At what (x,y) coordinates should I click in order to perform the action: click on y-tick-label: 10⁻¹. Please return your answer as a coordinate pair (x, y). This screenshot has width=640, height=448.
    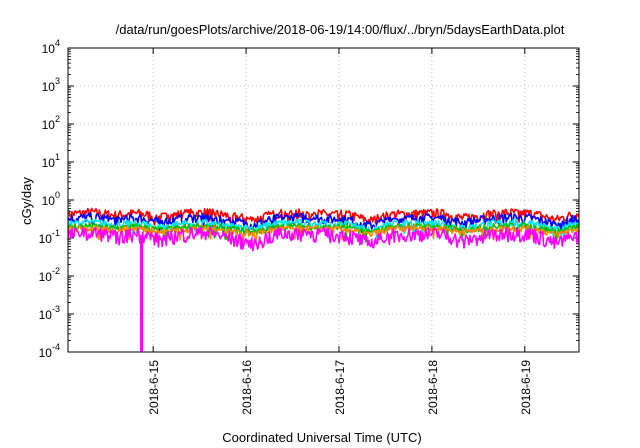
    Looking at the image, I should click on (49, 237).